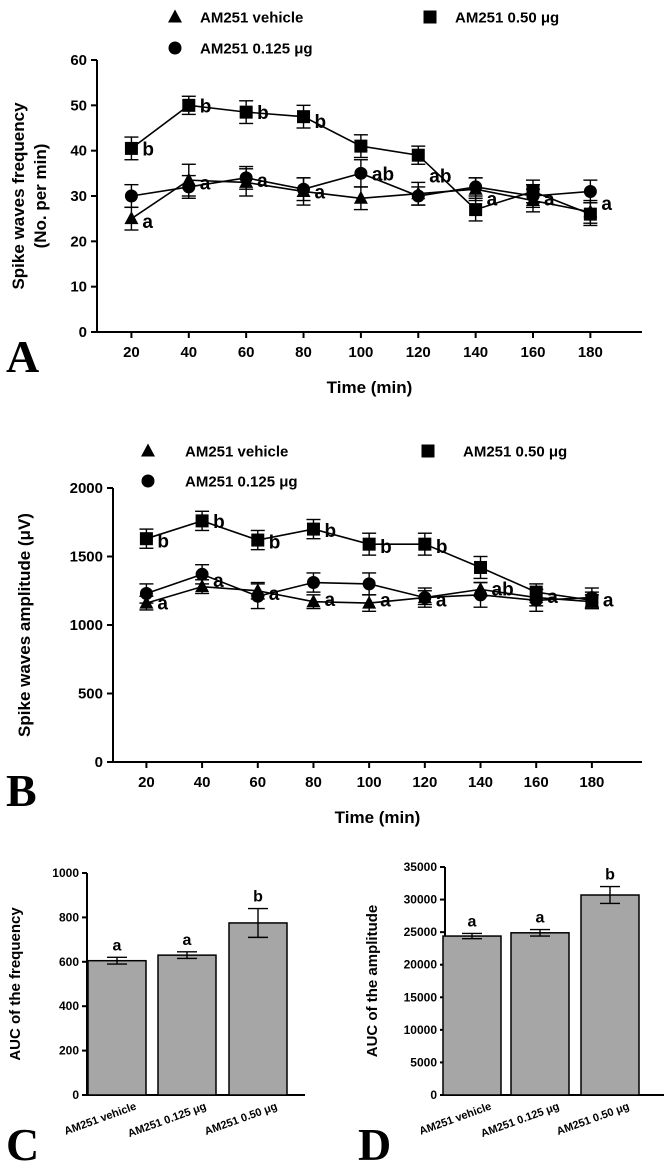 Image resolution: width=667 pixels, height=1168 pixels. I want to click on y-tick-label: 1500, so click(86, 557).